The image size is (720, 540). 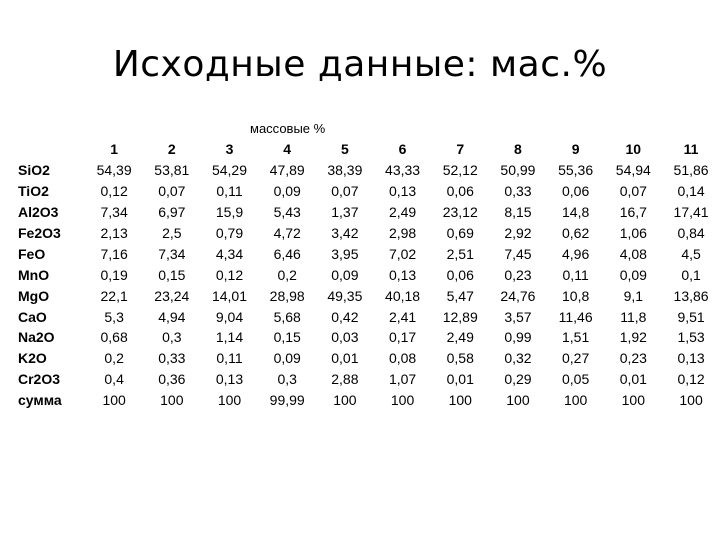 I want to click on table-cell: 0,3, so click(x=287, y=379).